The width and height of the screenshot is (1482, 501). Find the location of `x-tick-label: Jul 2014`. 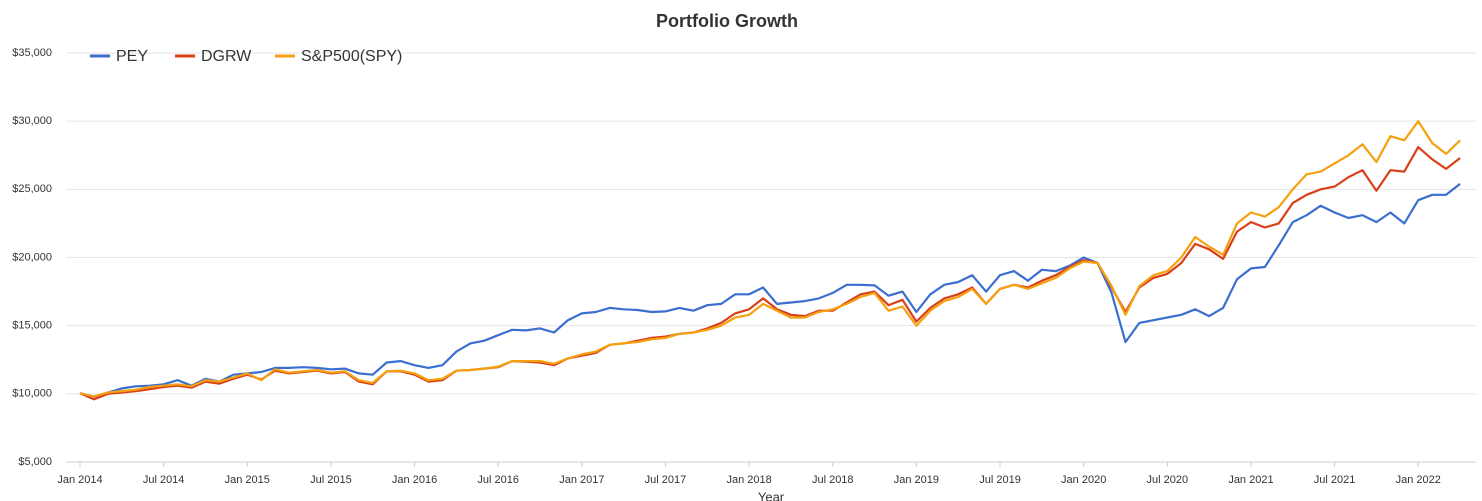

x-tick-label: Jul 2014 is located at coordinates (164, 480).